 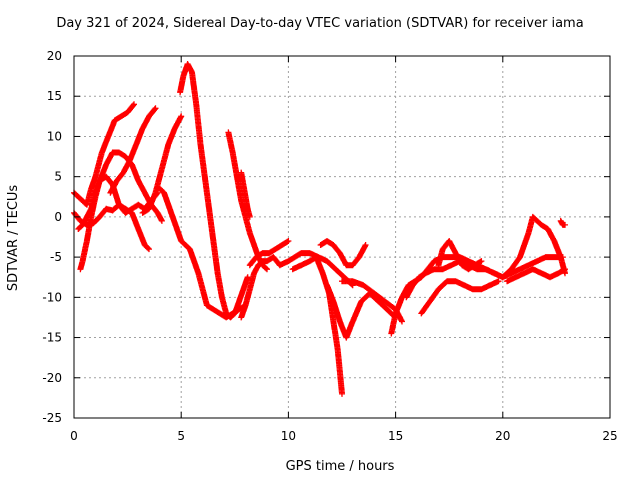 I want to click on series-sat-u, so click(x=533, y=247).